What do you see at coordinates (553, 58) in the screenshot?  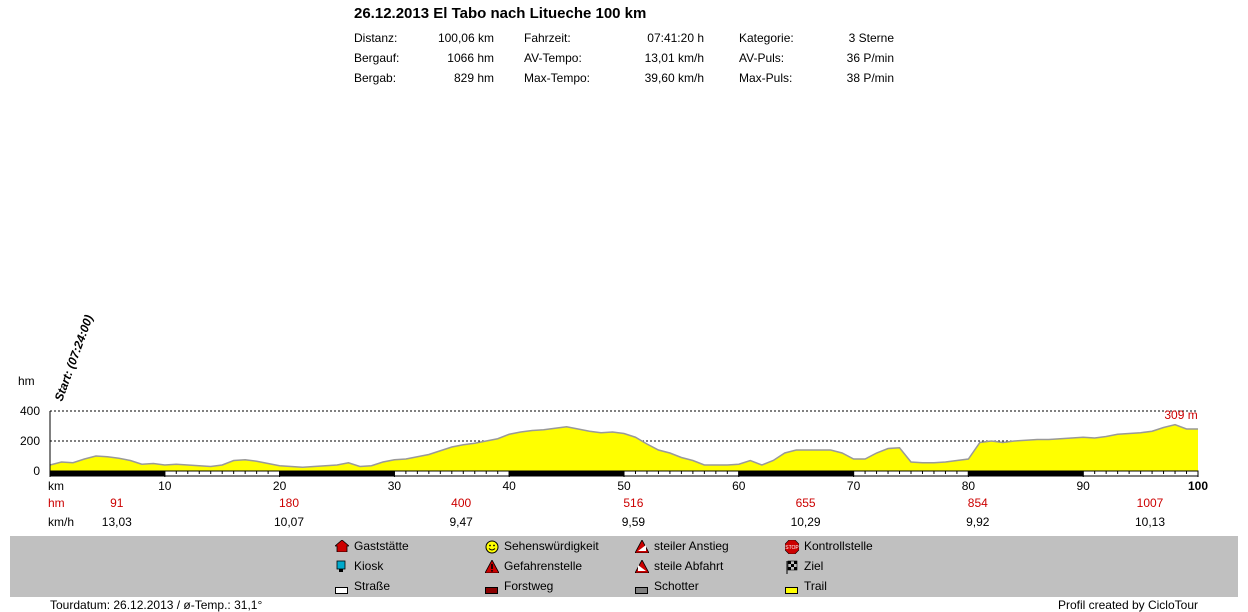 I see `stat-label: AV-Tempo:` at bounding box center [553, 58].